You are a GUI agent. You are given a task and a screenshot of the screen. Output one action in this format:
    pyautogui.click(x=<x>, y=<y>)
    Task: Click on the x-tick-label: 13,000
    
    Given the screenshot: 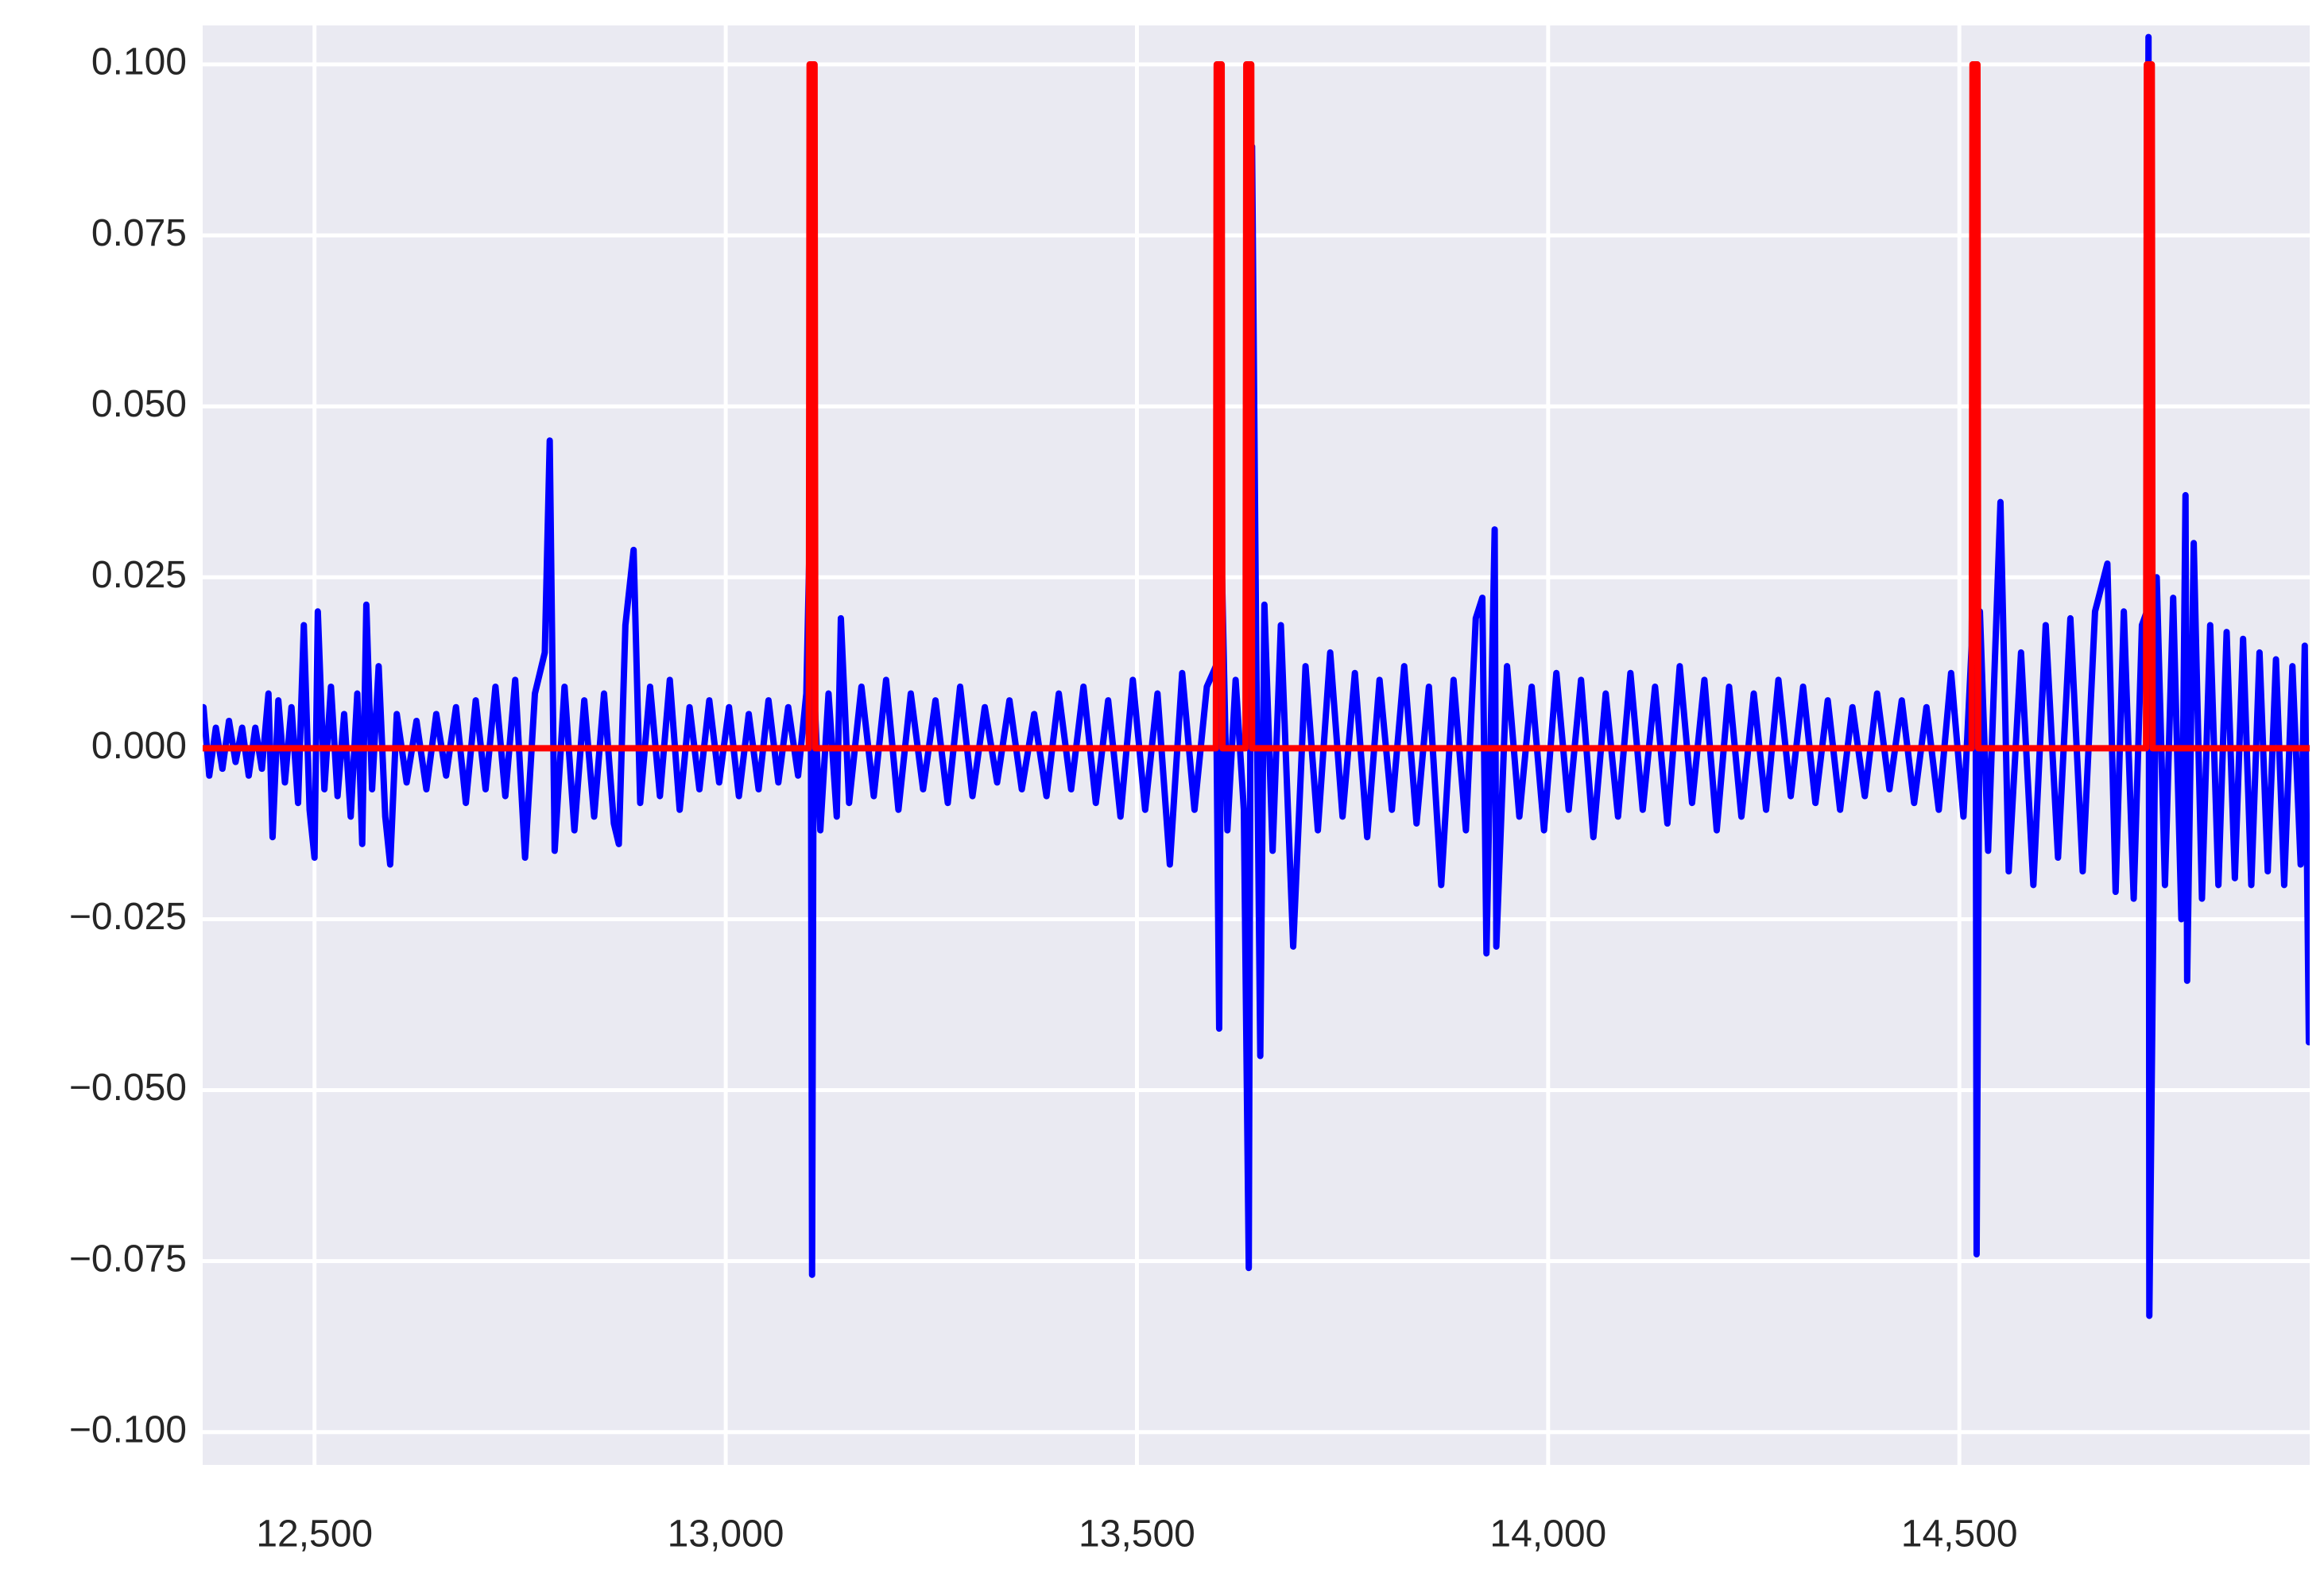 What is the action you would take?
    pyautogui.click(x=726, y=1534)
    